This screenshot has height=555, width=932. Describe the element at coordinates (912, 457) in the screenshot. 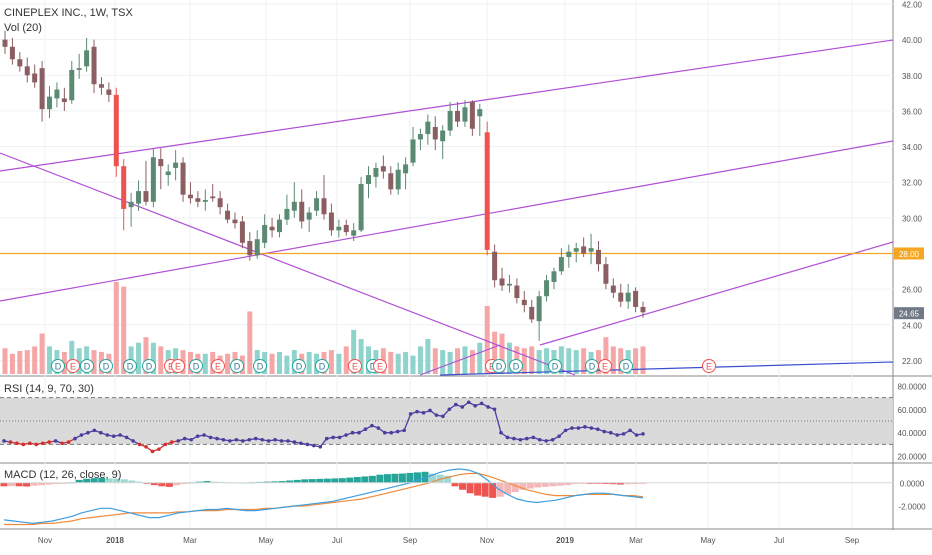

I see `rsi-tick-label: 20.0000` at that location.